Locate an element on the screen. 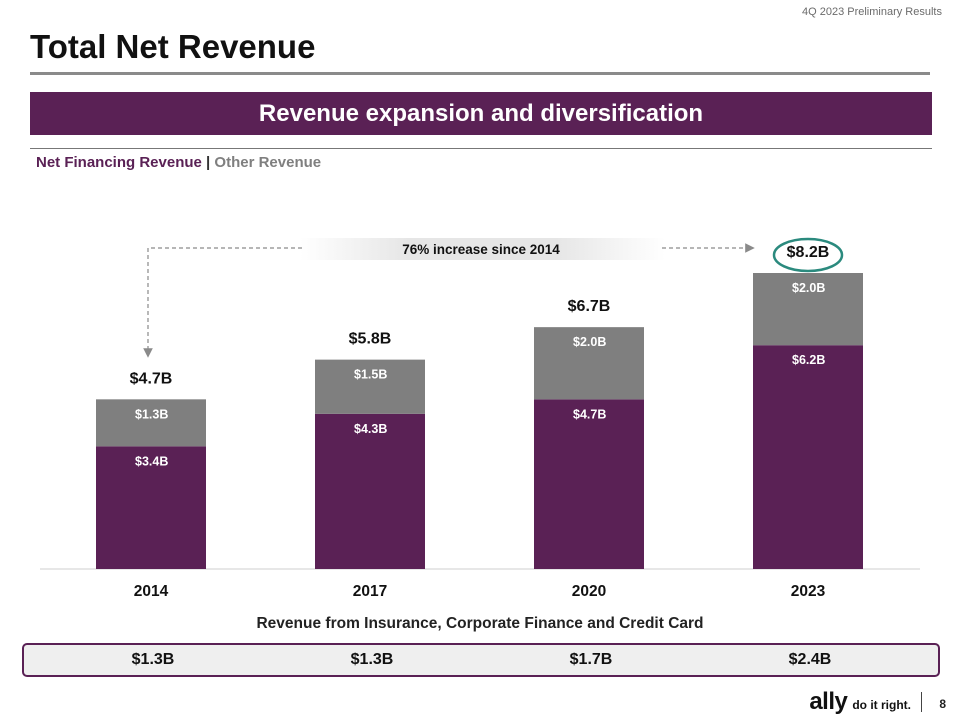 The image size is (960, 720). brand-tagline: do it right. is located at coordinates (881, 705).